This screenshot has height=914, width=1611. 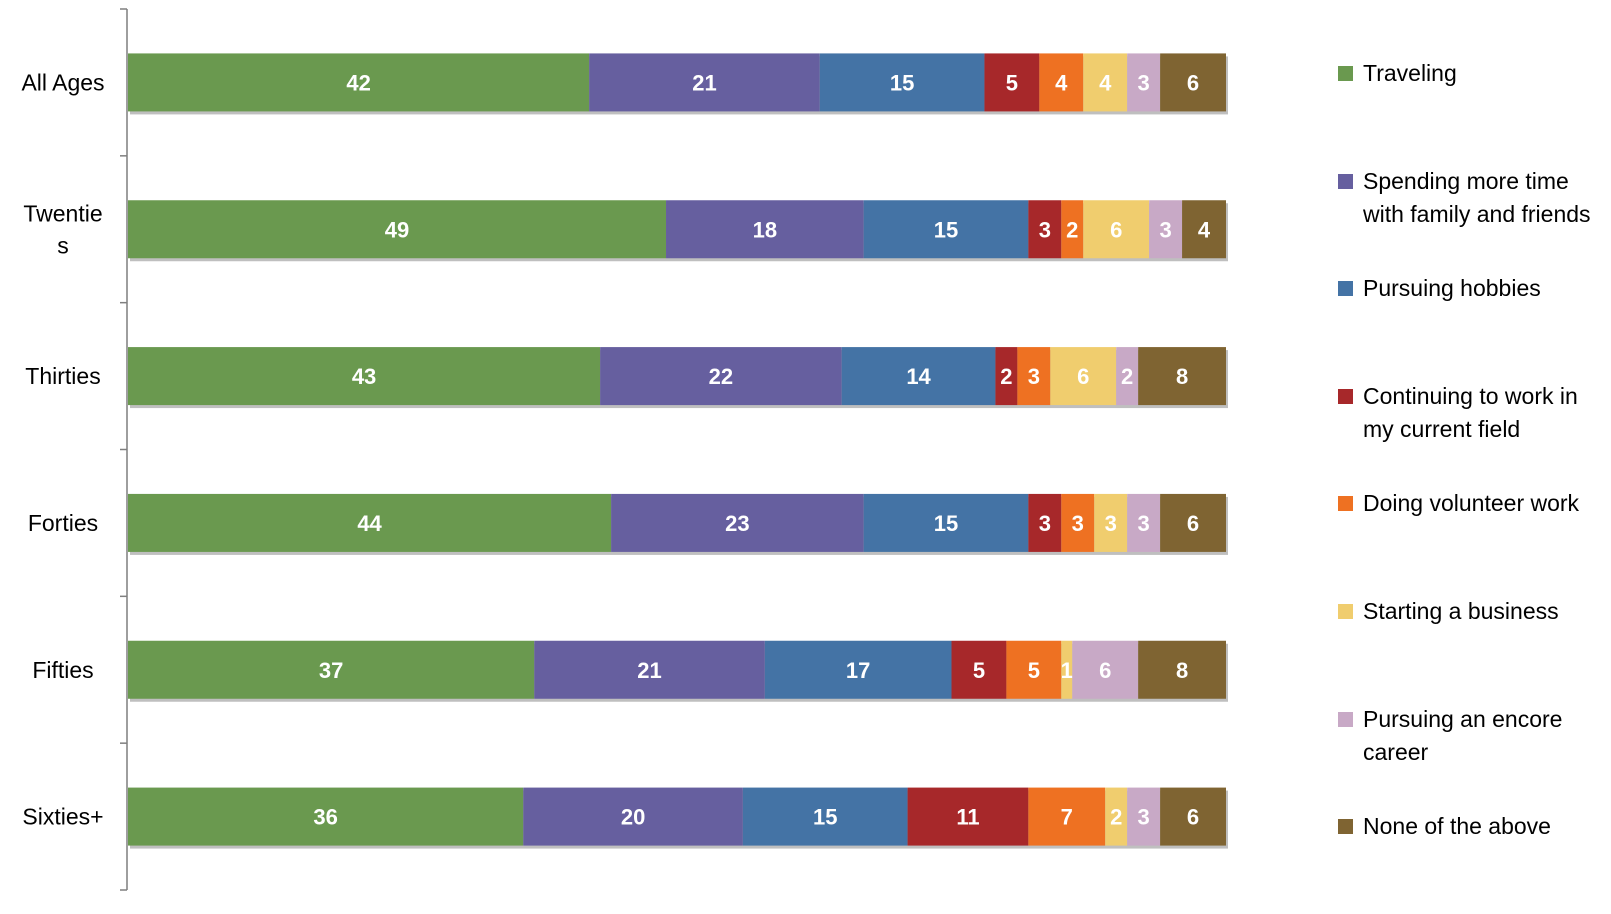 I want to click on bar-value-label: 14, so click(x=918, y=376).